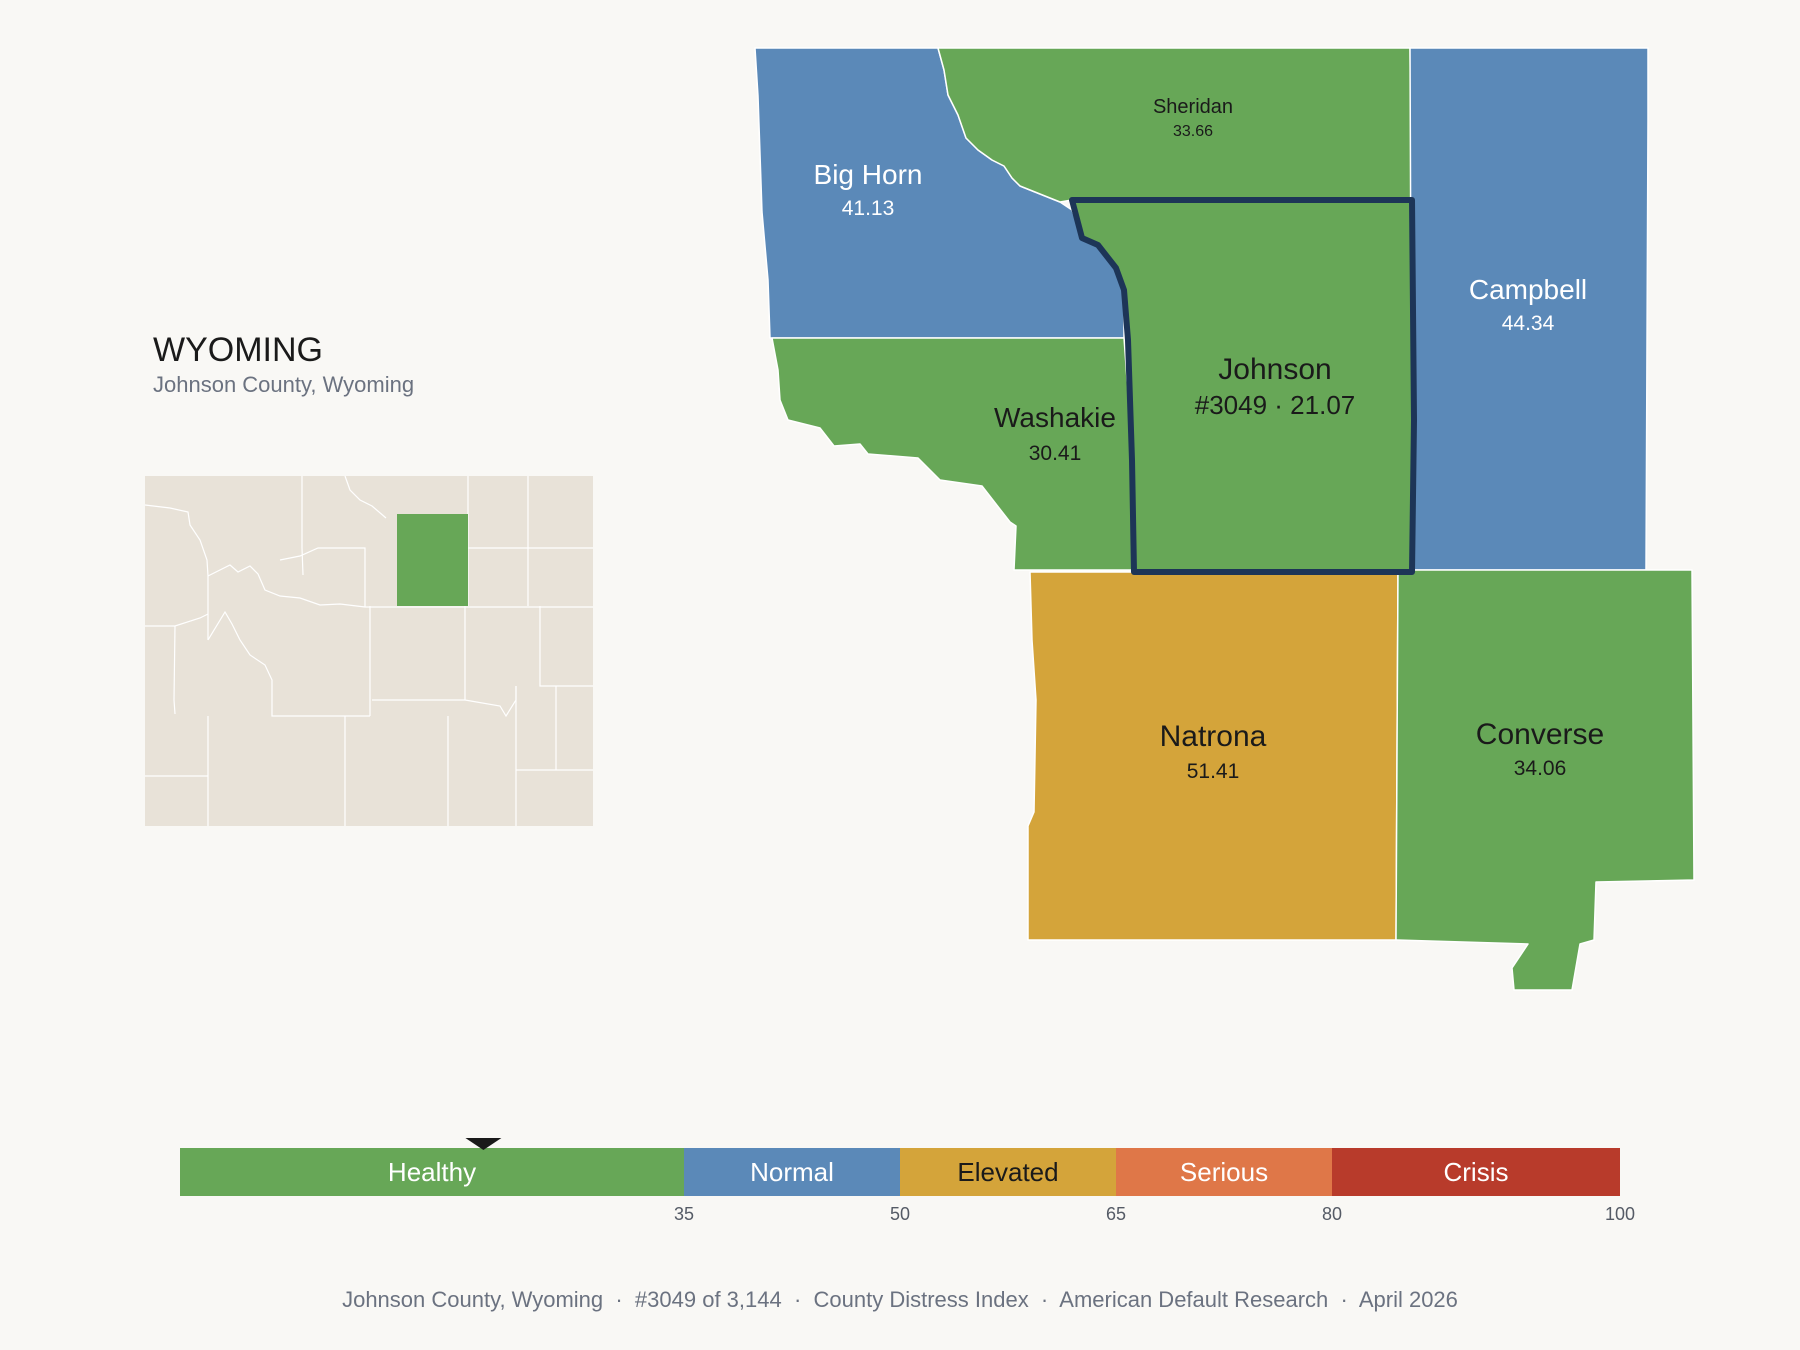  Describe the element at coordinates (900, 1214) in the screenshot. I see `legend-tick-label: 50` at that location.